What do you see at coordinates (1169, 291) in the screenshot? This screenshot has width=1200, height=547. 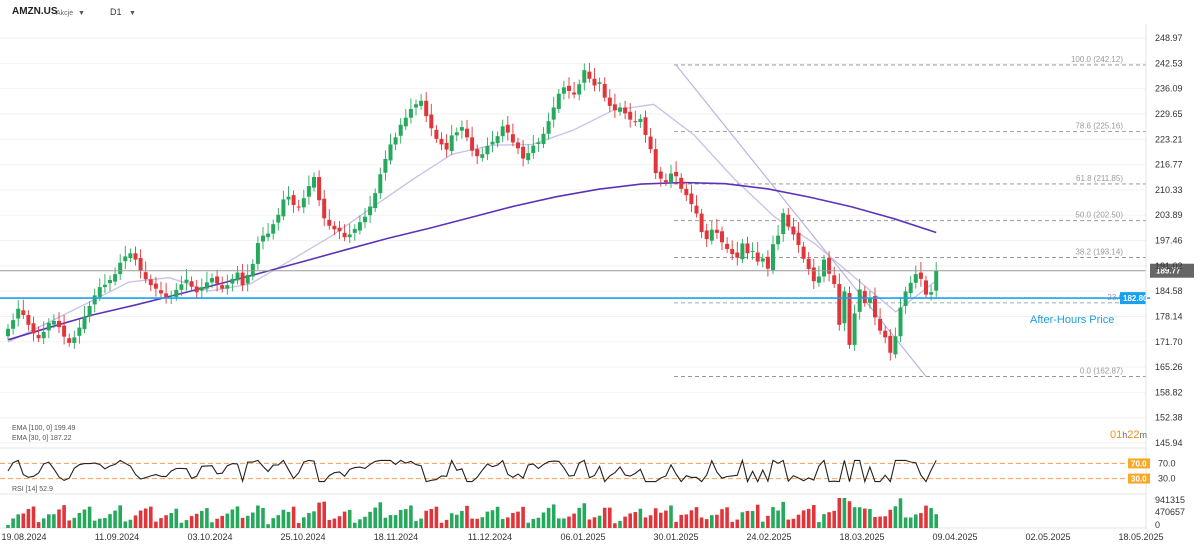 I see `y-tick-label: 184.58` at bounding box center [1169, 291].